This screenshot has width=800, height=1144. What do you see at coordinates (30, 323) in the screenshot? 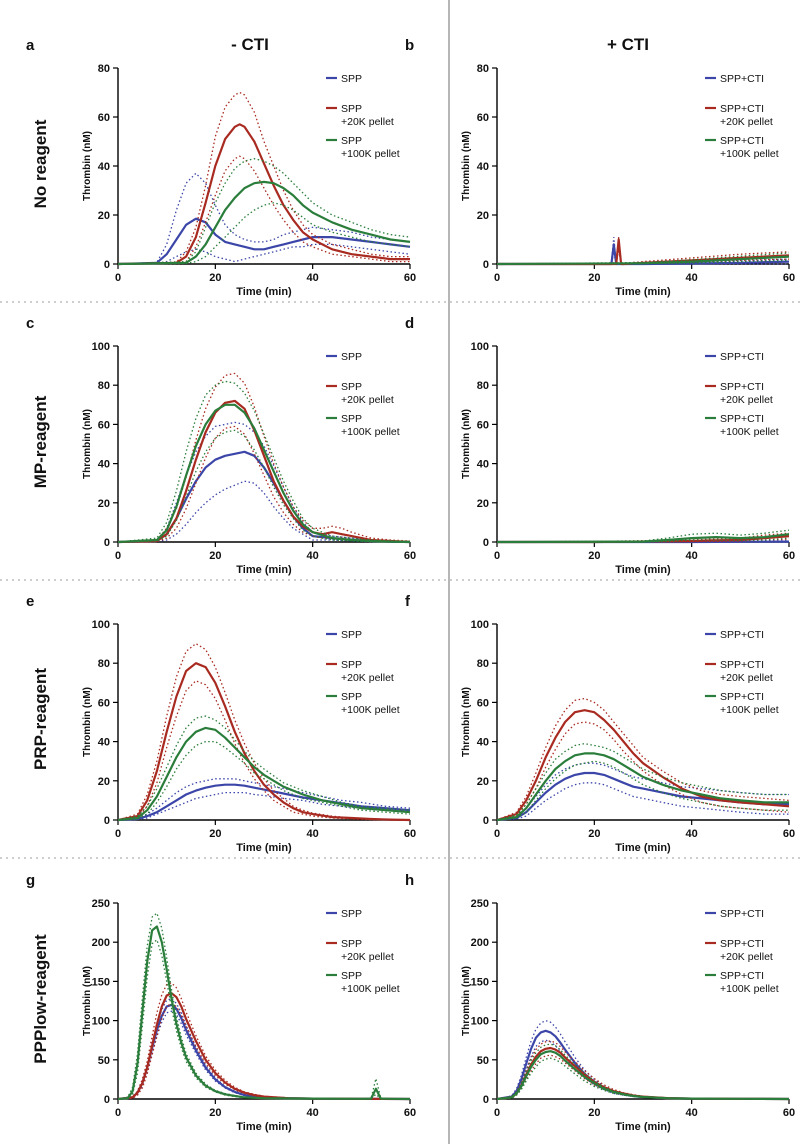
I see `panel-letter-c: c` at bounding box center [30, 323].